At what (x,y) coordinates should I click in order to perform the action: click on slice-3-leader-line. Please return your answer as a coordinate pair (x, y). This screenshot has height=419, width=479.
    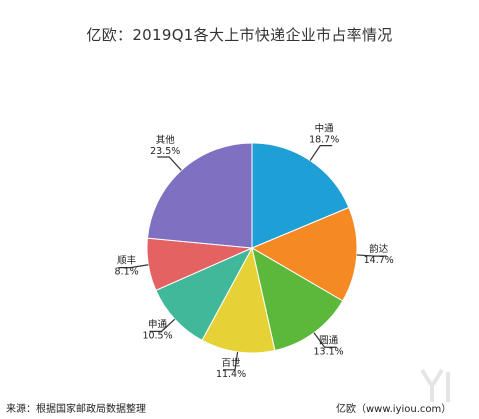
    Looking at the image, I should click on (325, 340).